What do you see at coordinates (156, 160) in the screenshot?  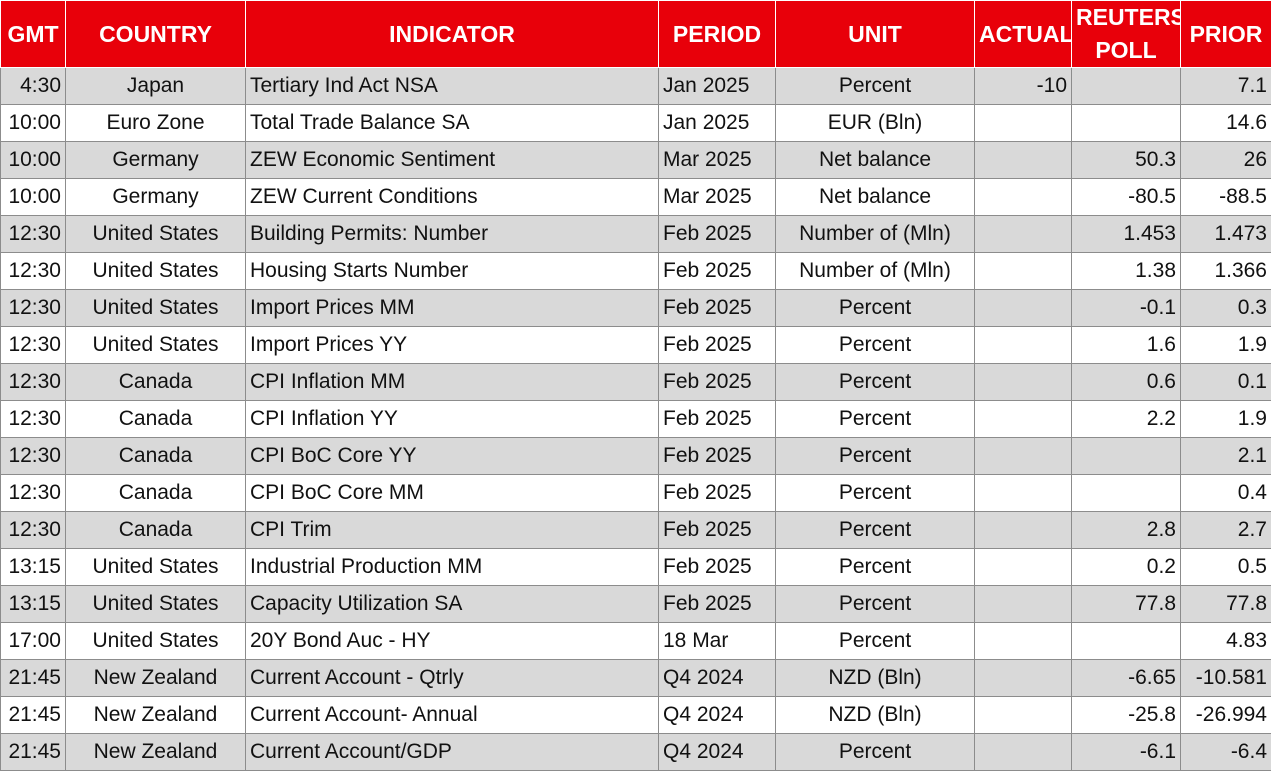 I see `cell-country: Germany` at bounding box center [156, 160].